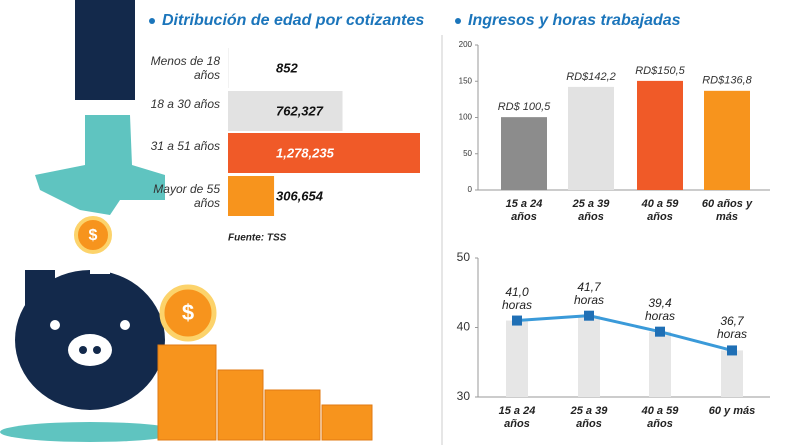 The image size is (800, 445). What do you see at coordinates (470, 189) in the screenshot?
I see `y-tick-label: 0` at bounding box center [470, 189].